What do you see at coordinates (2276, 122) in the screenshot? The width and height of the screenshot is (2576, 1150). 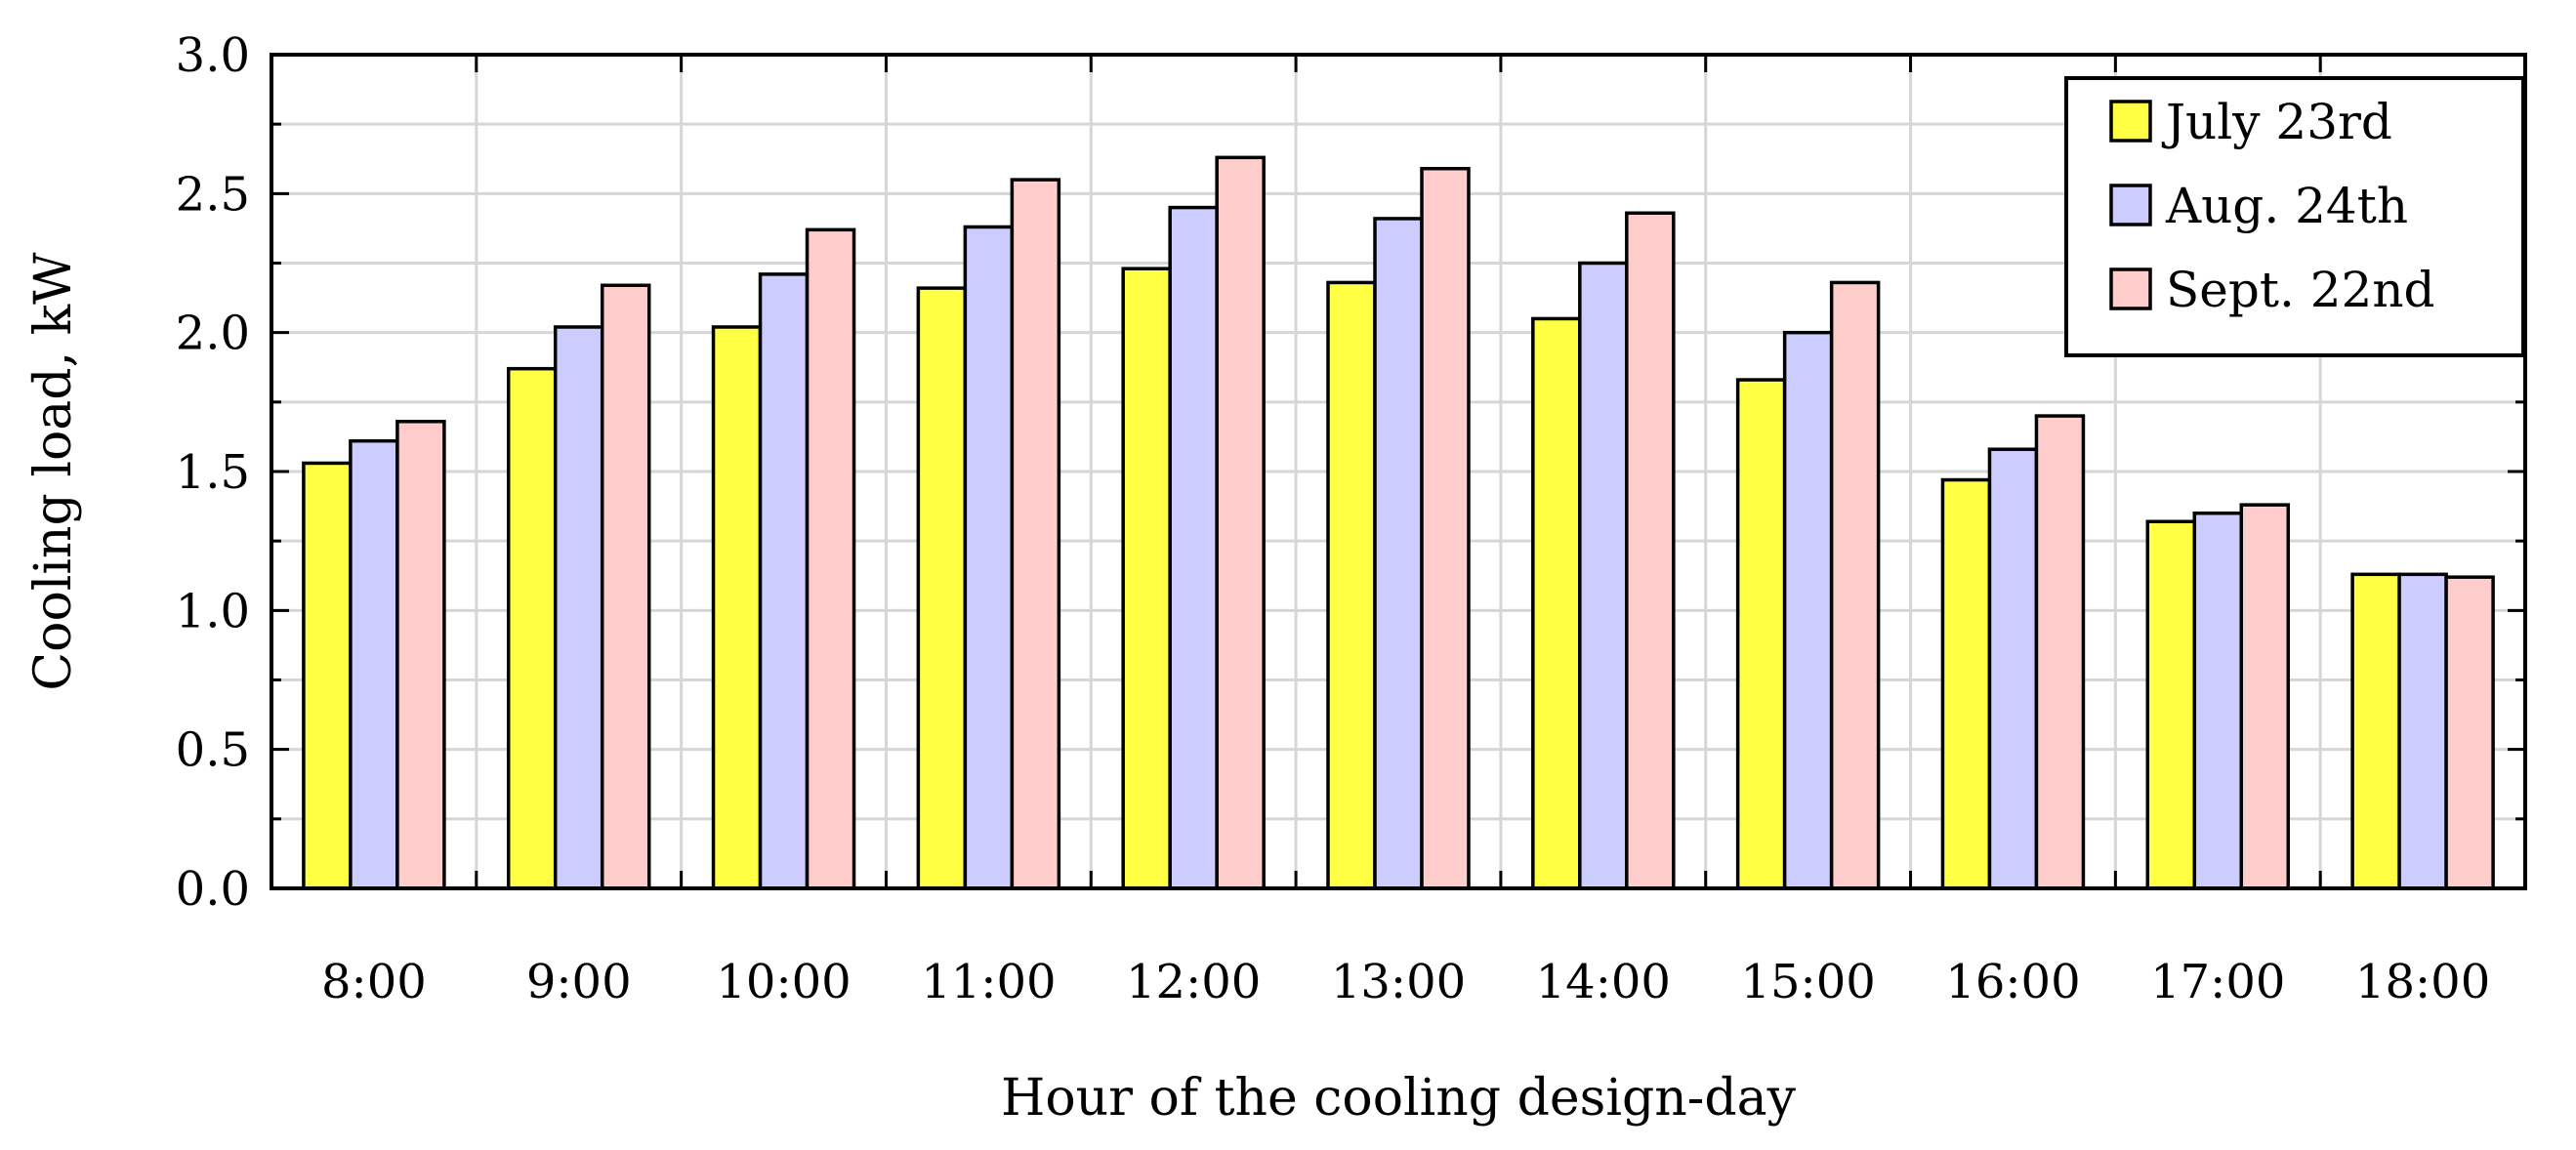 I see `legend-label-1: July 23rd` at bounding box center [2276, 122].